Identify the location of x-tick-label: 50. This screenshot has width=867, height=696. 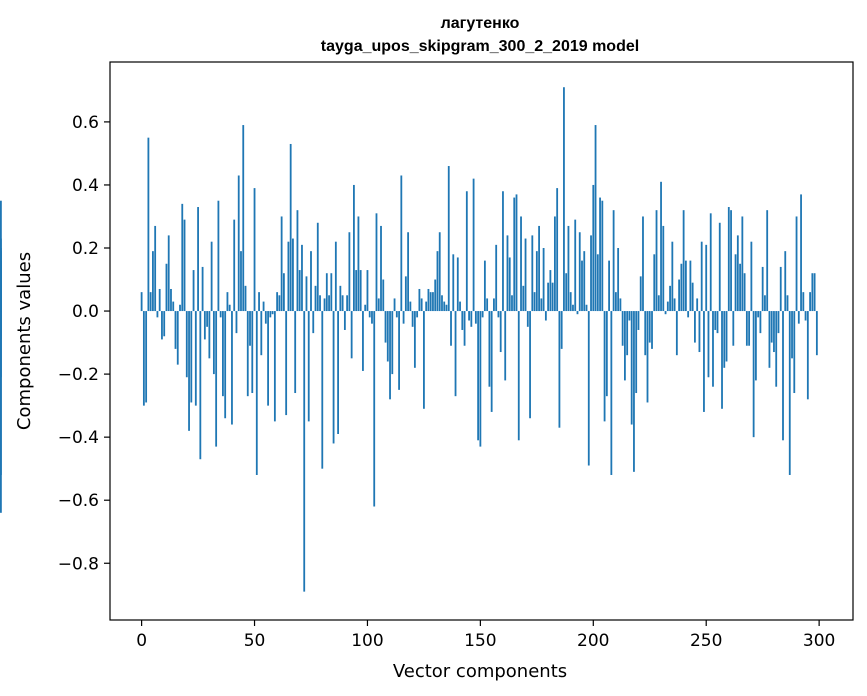
(255, 641).